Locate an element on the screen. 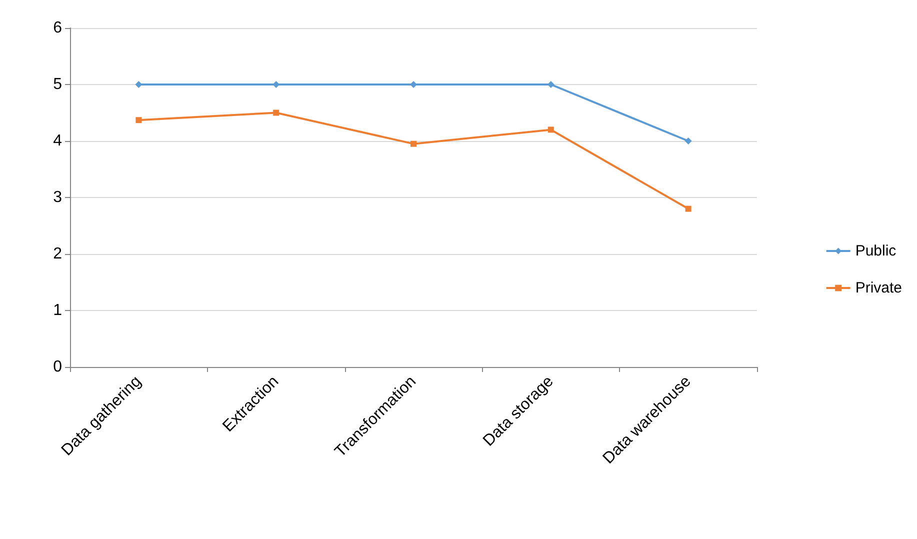  y-tick-label: 2 is located at coordinates (57, 254).